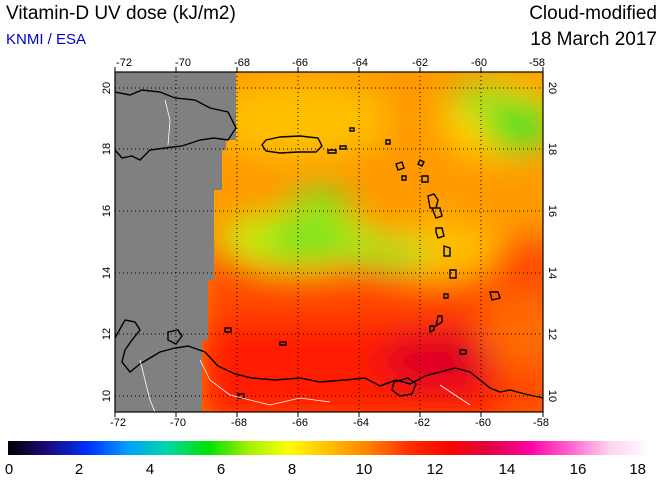  What do you see at coordinates (221, 469) in the screenshot?
I see `colorbar-tick-label: 6` at bounding box center [221, 469].